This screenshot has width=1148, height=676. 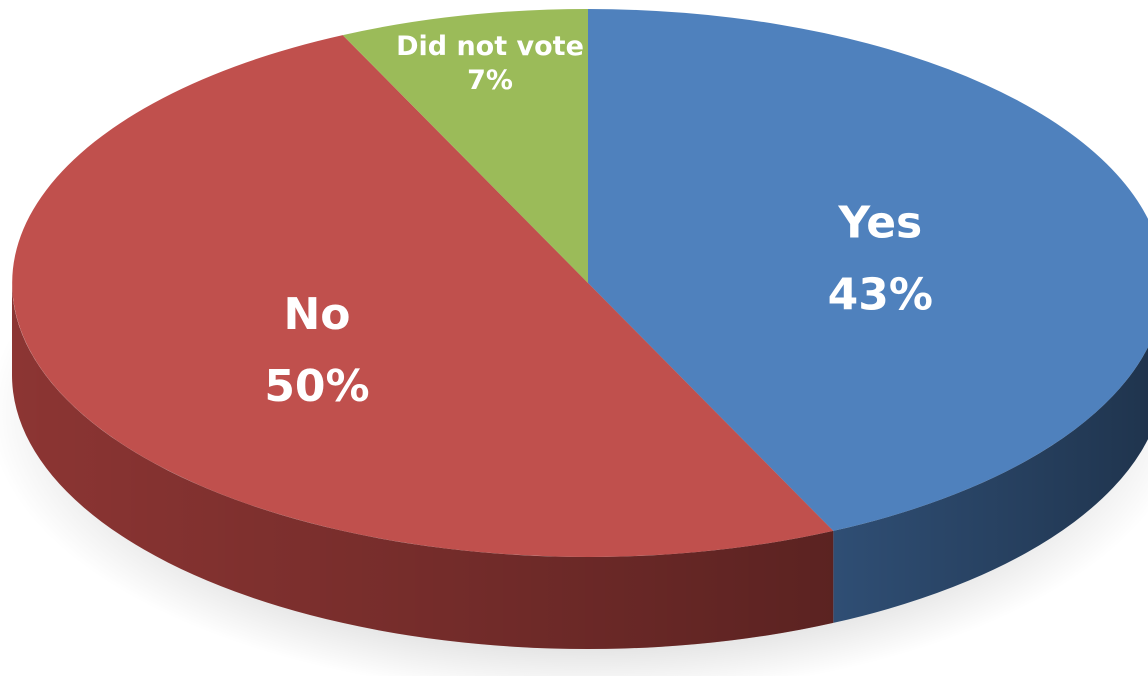 What do you see at coordinates (490, 80) in the screenshot?
I see `slice-percent-did-not-vote: 7%` at bounding box center [490, 80].